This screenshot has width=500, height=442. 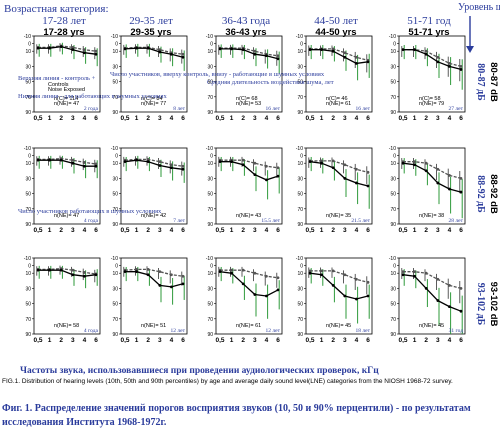 What do you see at coordinates (427, 300) in the screenshot?
I see `chart-panel: -10 010 30 50 70 900,5 1 2 3 4 6 n(NE)= 45 31 год` at bounding box center [427, 300].